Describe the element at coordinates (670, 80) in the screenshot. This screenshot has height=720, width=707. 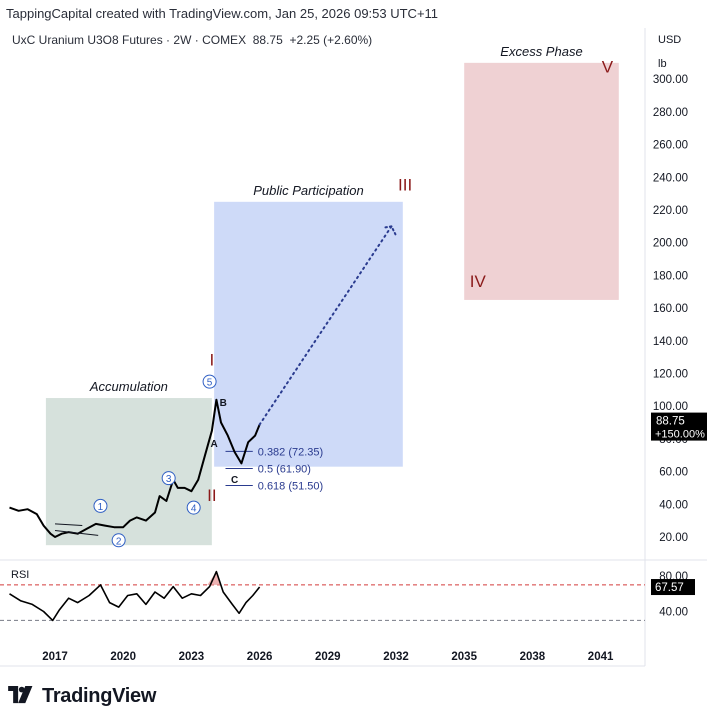
I see `price-tick-label: 300.00` at that location.